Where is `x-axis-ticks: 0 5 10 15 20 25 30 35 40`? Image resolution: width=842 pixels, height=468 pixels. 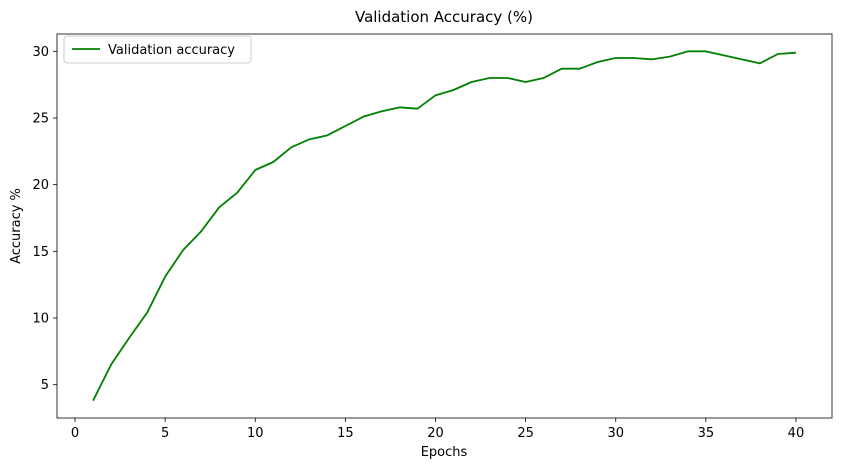 x-axis-ticks: 0 5 10 15 20 25 30 35 40 is located at coordinates (437, 429).